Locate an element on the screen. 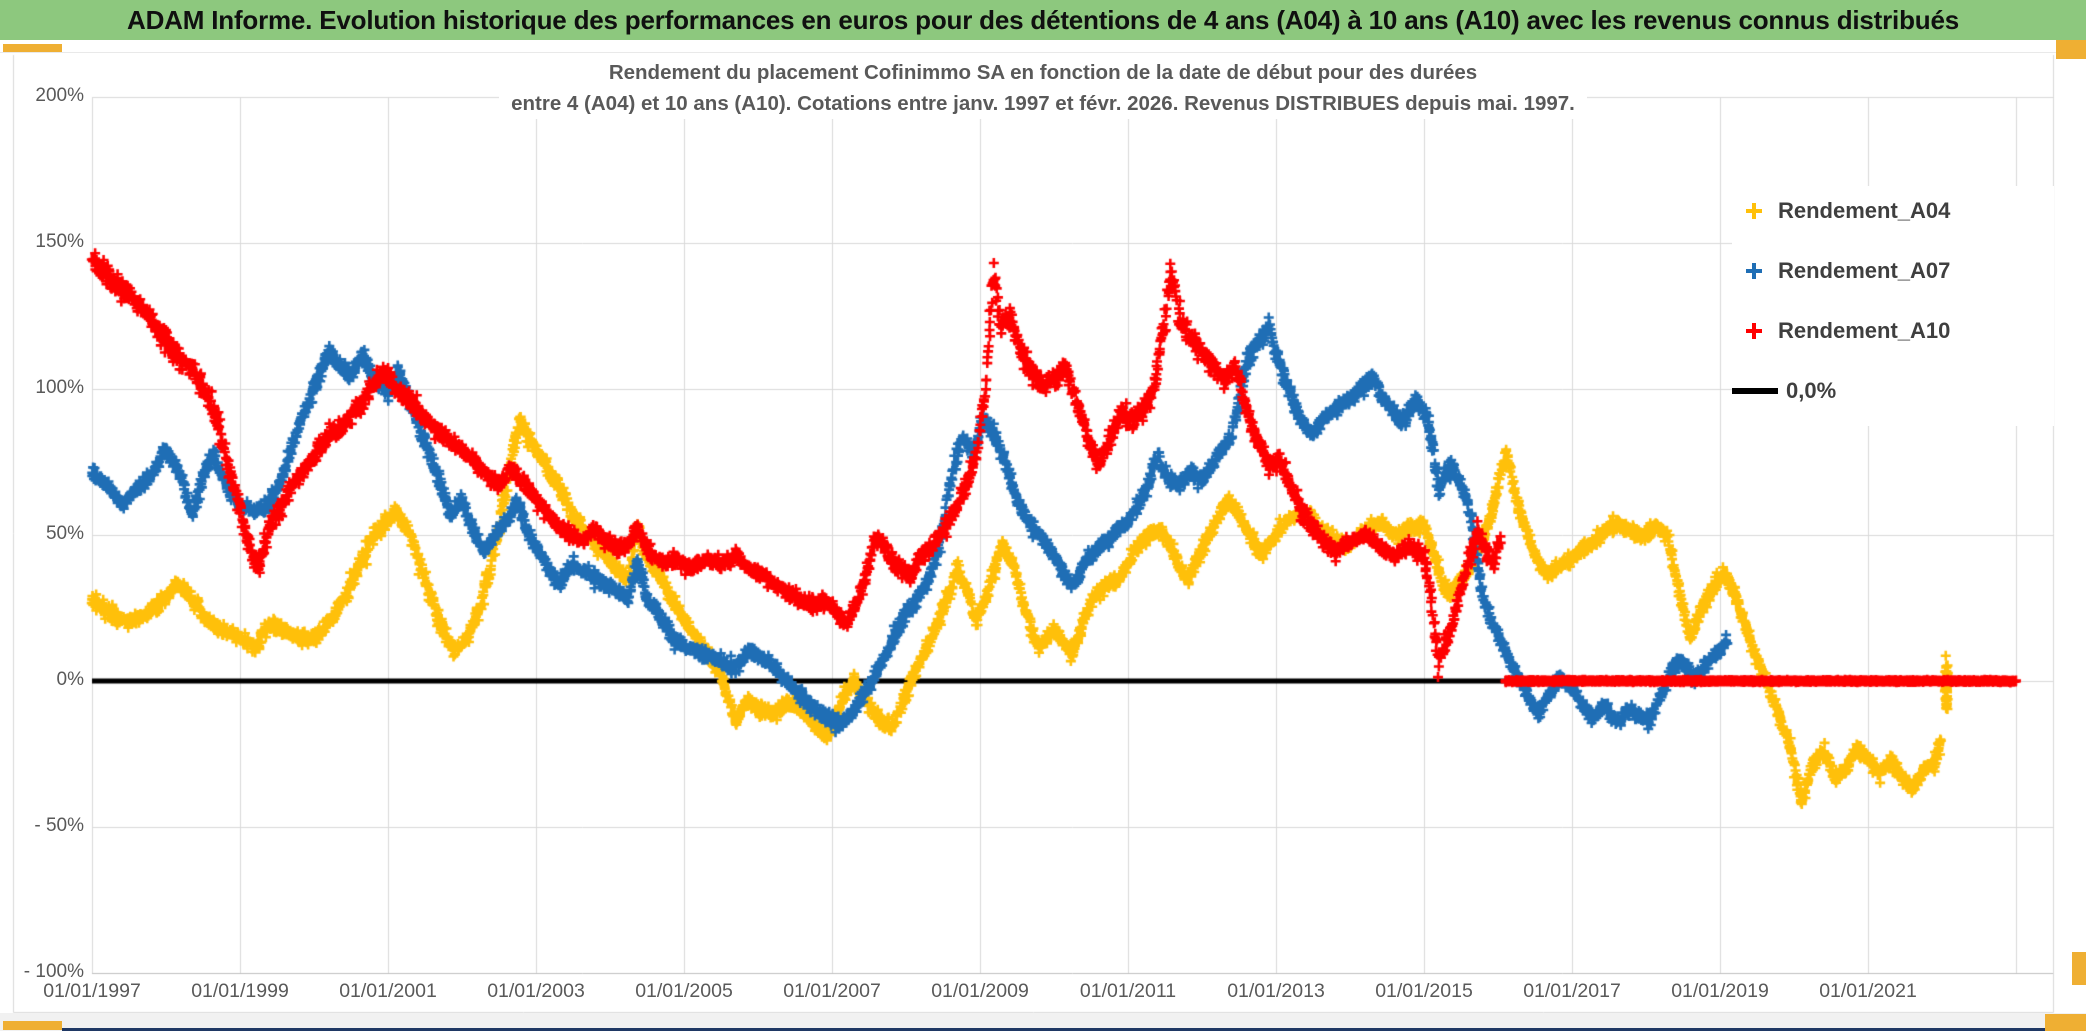  y-axis-tick-label: 50% is located at coordinates (64, 533).